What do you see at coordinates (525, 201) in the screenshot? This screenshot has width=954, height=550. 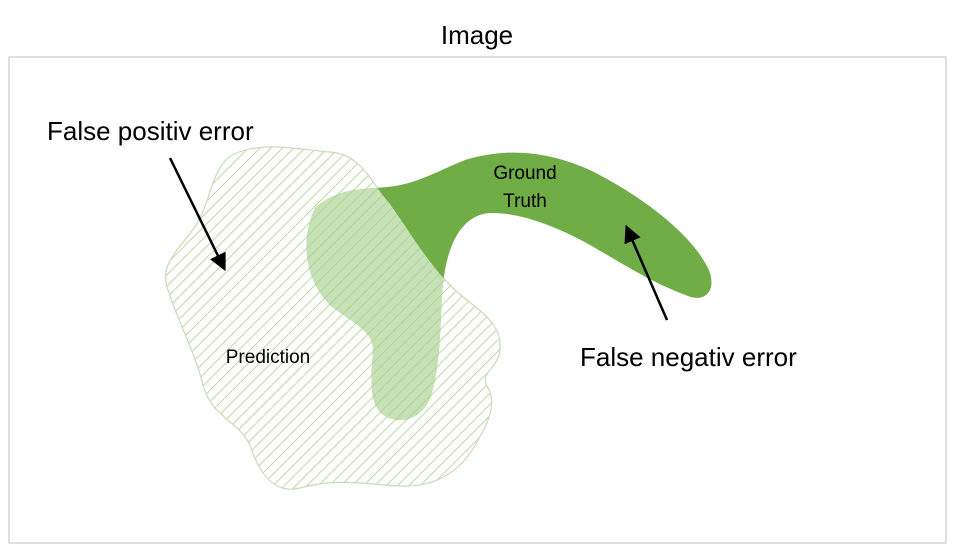 I see `ground-truth-label-line2: Truth` at bounding box center [525, 201].